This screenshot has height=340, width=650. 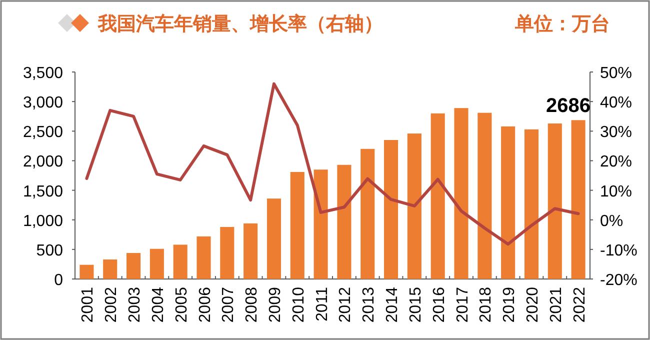 What do you see at coordinates (43, 103) in the screenshot?
I see `y-tick-label: 3,000` at bounding box center [43, 103].